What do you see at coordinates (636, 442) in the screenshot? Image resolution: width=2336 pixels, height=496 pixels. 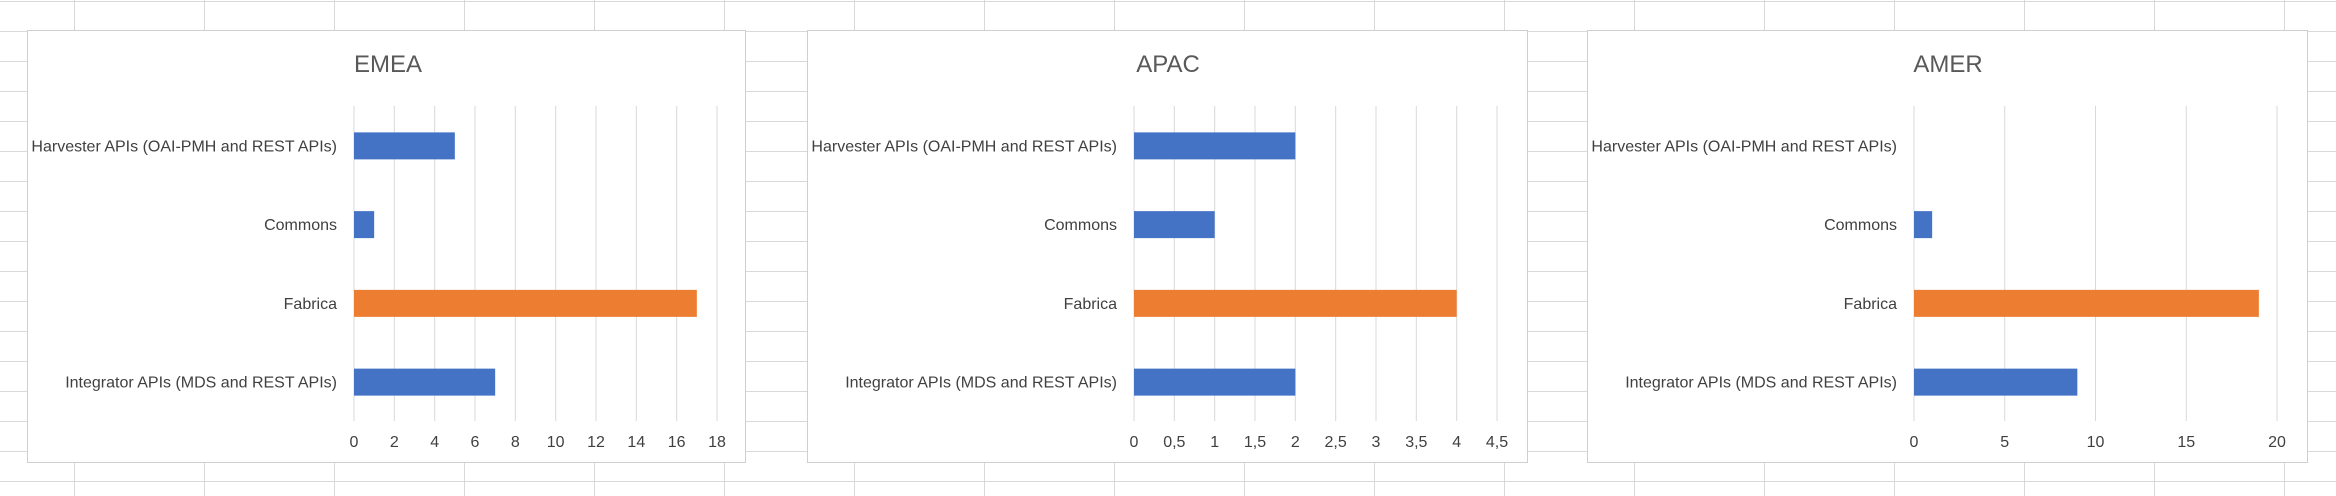 I see `x-tick-label: 14` at bounding box center [636, 442].